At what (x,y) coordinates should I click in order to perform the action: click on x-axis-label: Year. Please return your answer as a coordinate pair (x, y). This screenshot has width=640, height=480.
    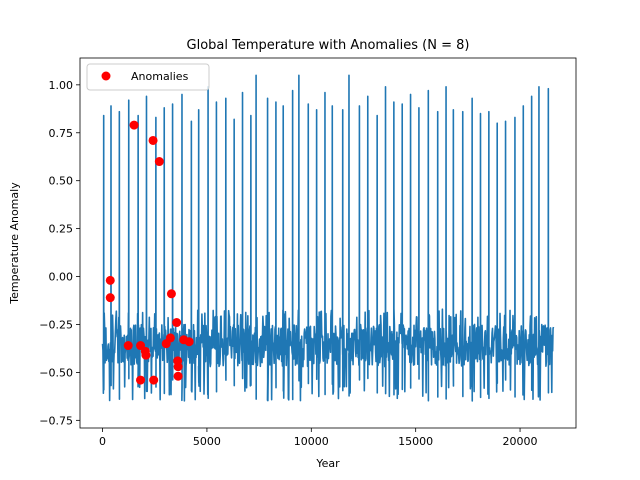
    Looking at the image, I should click on (327, 463).